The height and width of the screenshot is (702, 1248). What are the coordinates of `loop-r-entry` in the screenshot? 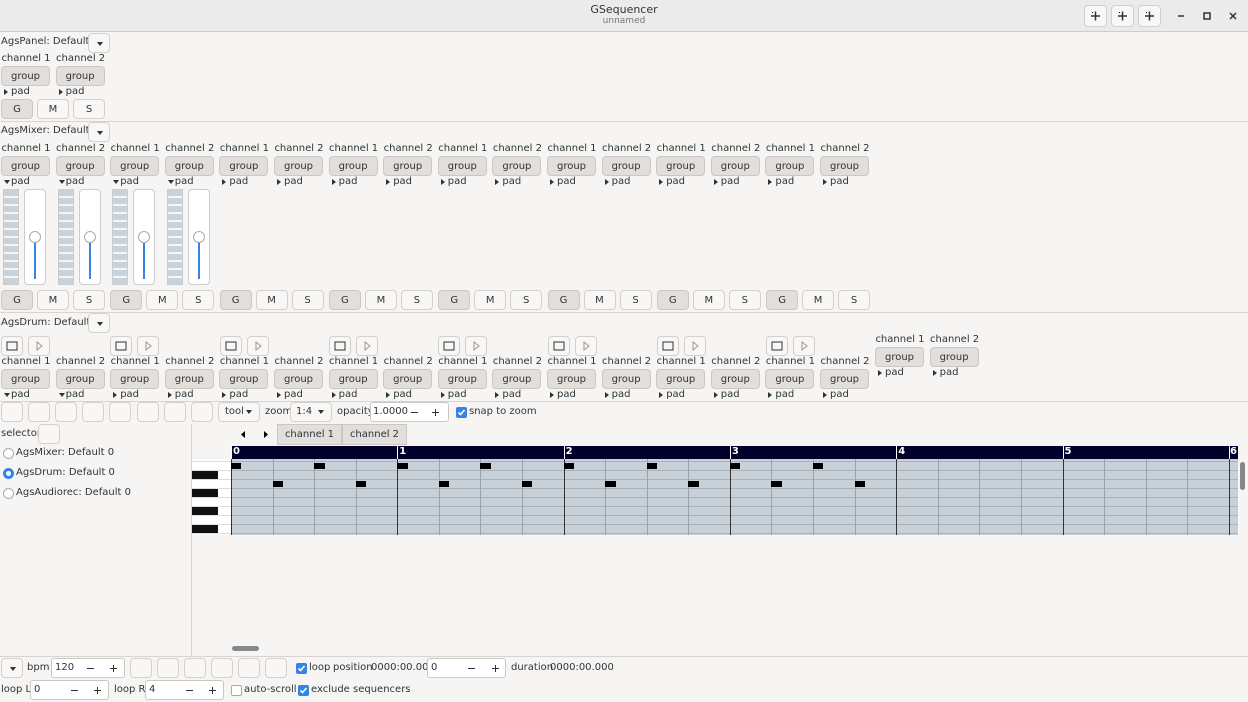 It's located at (184, 690).